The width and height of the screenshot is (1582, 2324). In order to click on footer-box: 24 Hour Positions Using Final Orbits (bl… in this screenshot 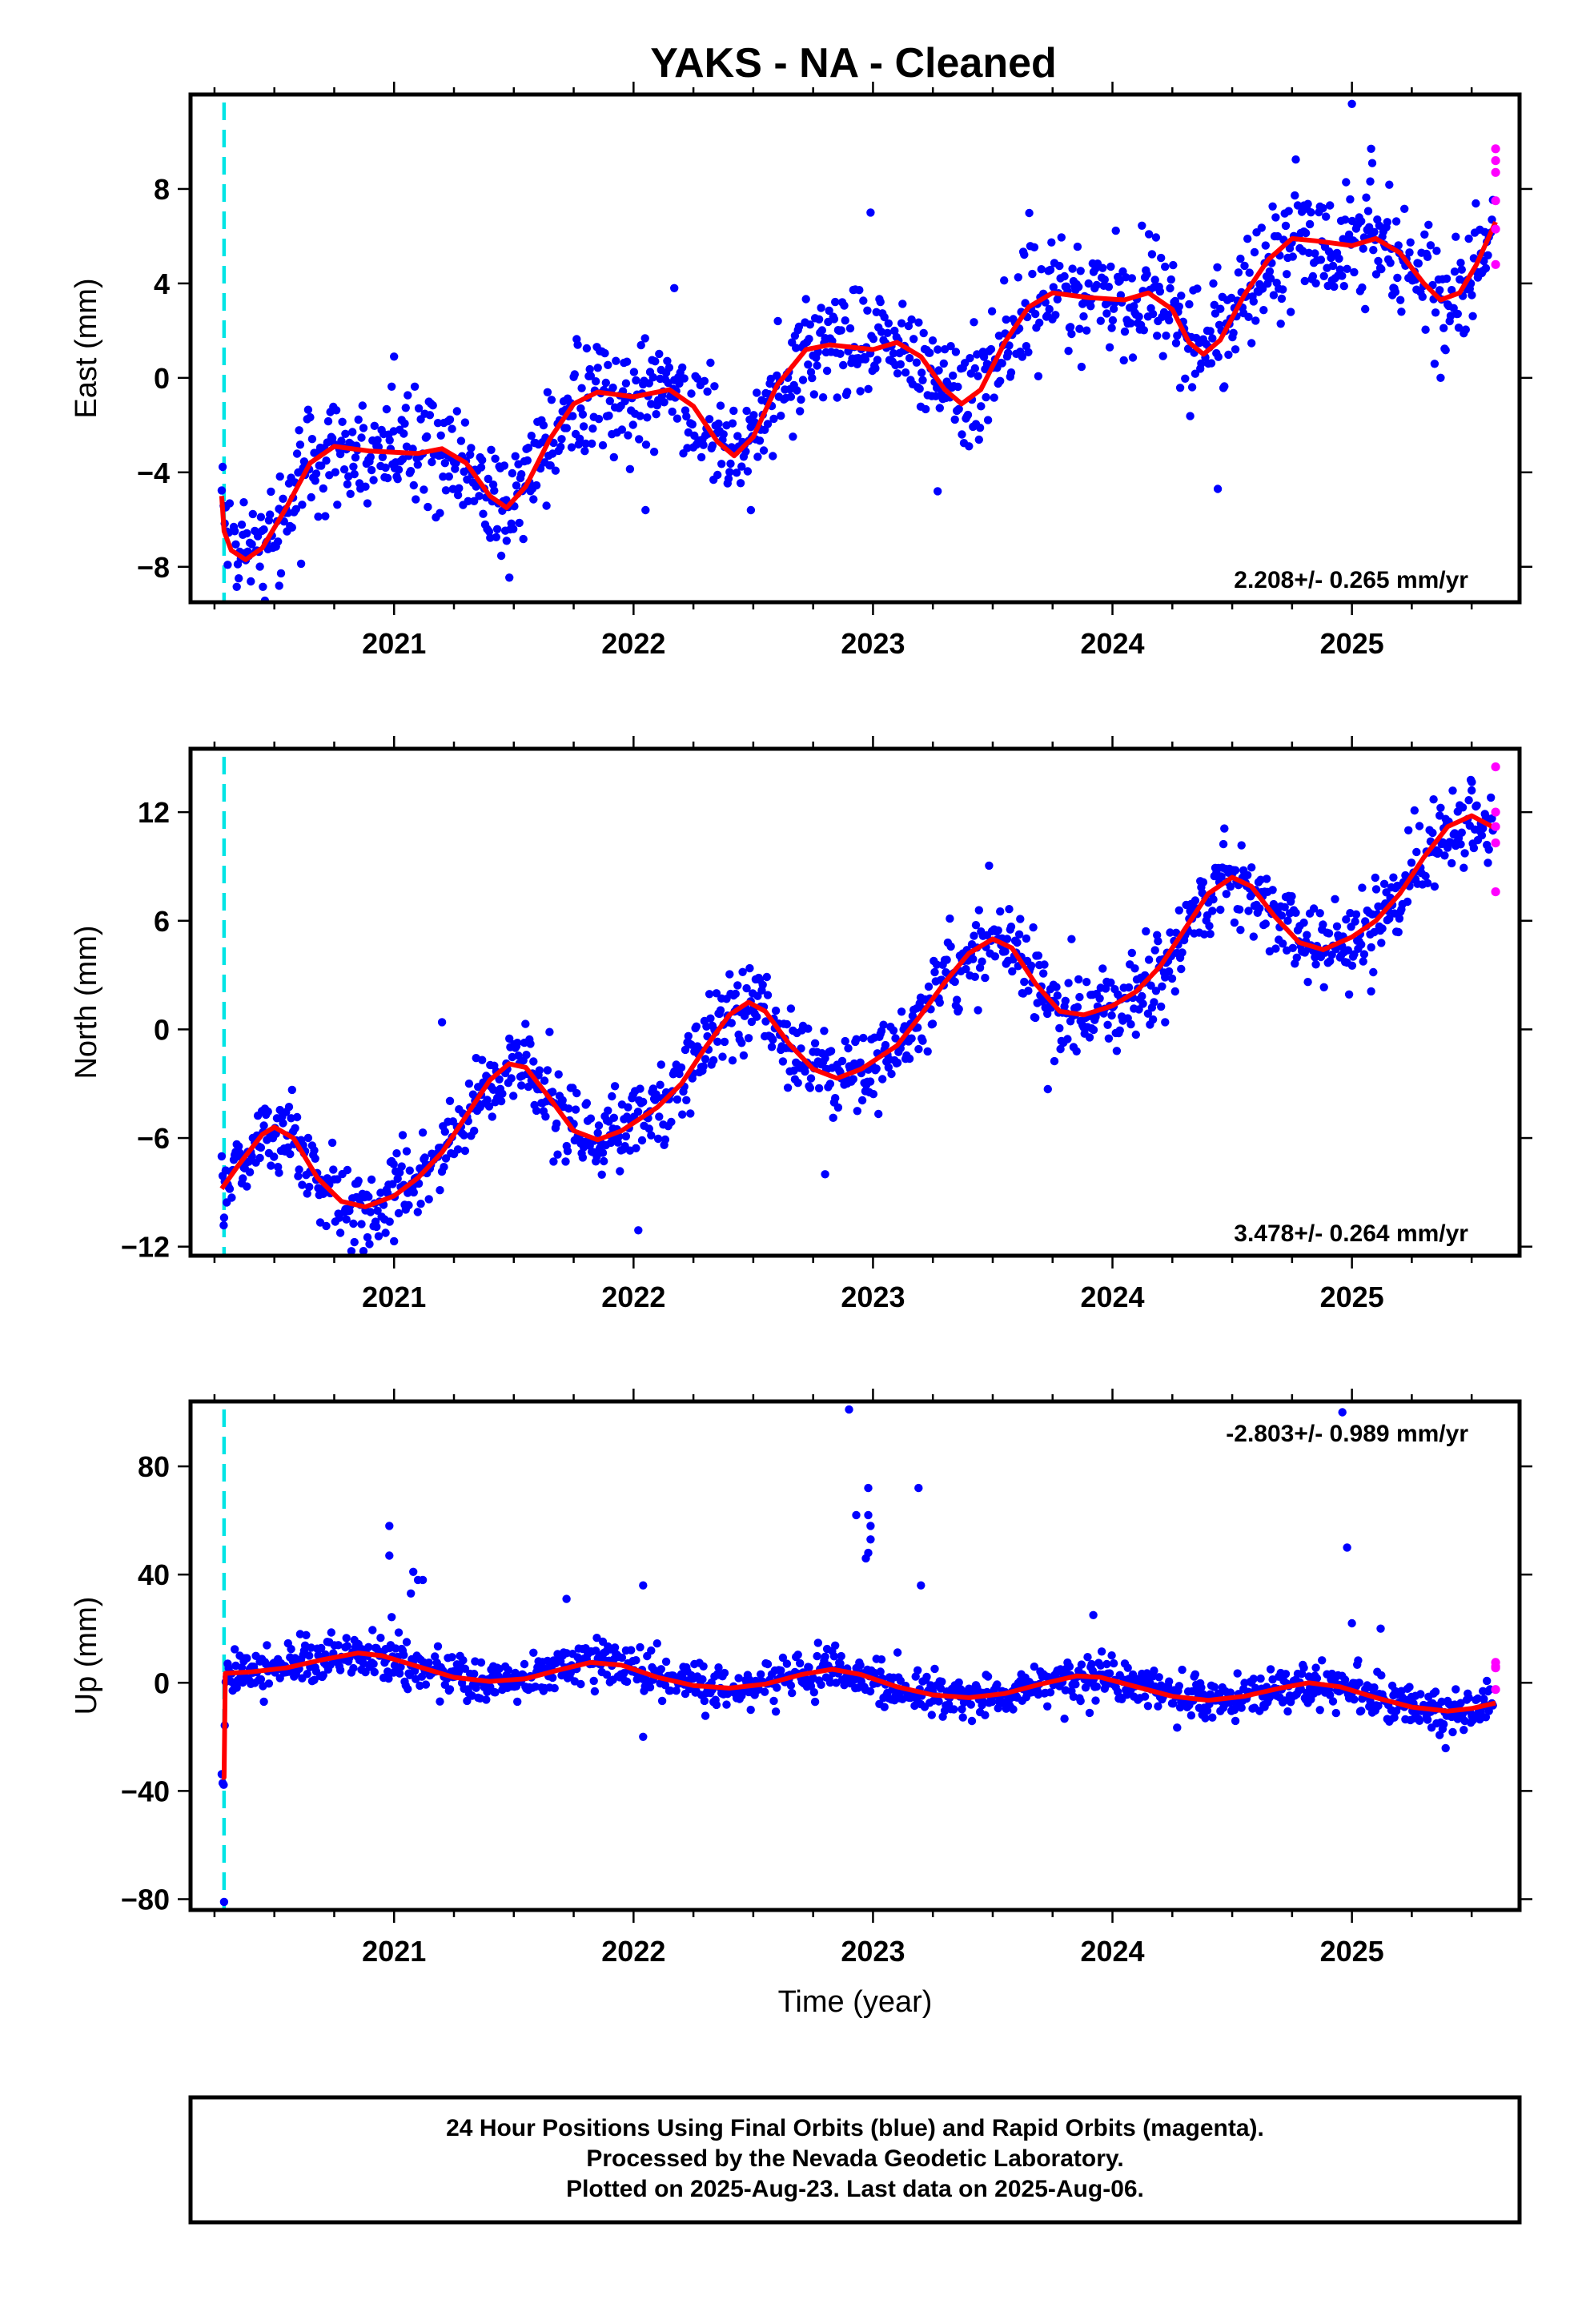, I will do `click(855, 2160)`.